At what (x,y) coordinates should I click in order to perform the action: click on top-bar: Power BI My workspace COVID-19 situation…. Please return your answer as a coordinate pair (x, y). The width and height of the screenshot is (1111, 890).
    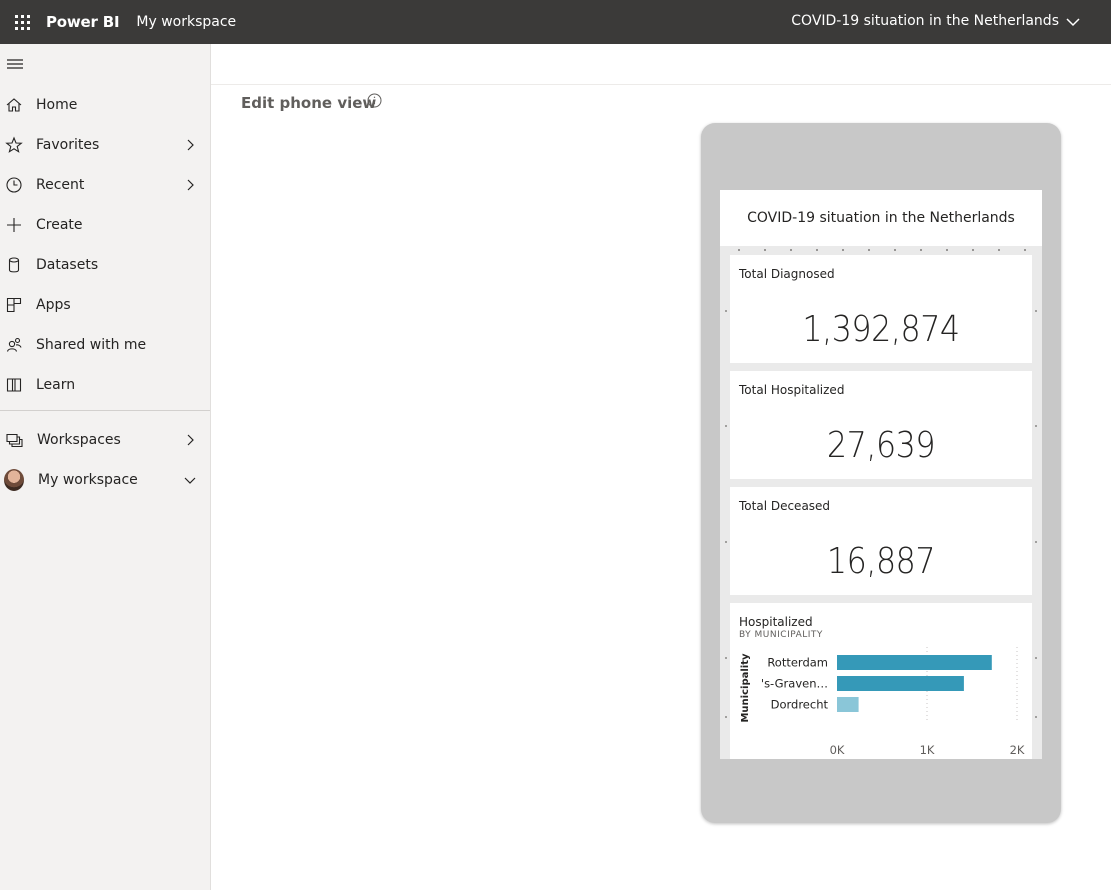
    Looking at the image, I should click on (555, 22).